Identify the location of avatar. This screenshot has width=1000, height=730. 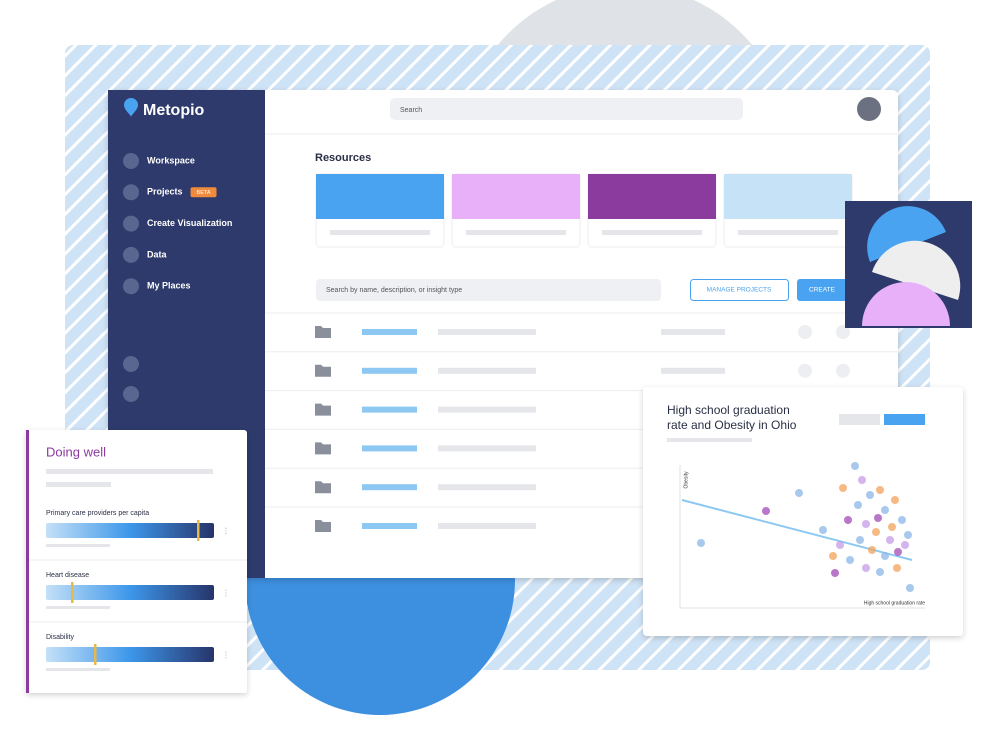
(869, 109).